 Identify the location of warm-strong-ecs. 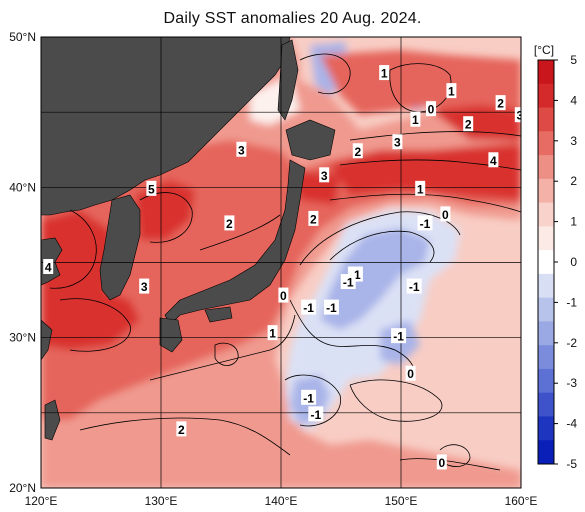
(90, 317).